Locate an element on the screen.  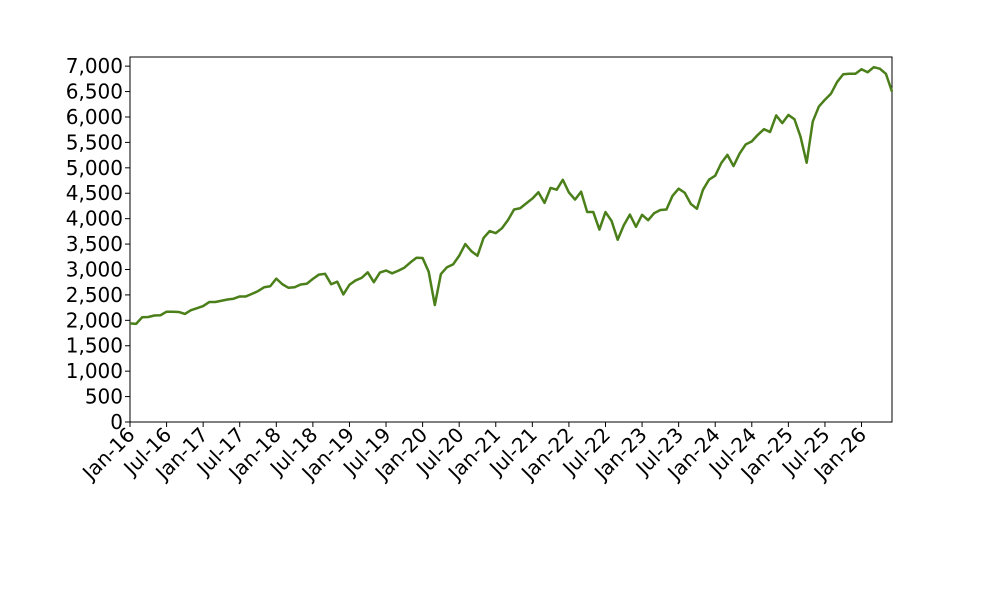
y-tick-label: 3,000 is located at coordinates (94, 269).